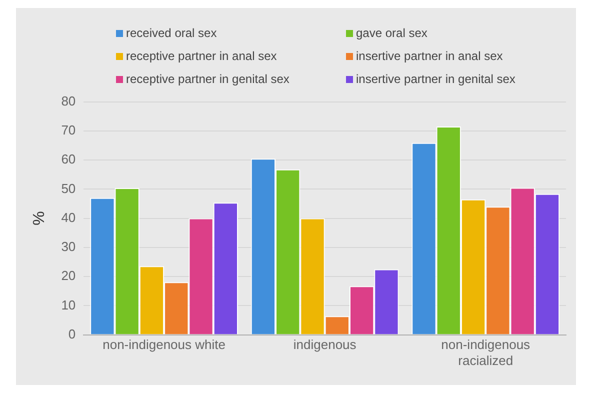  What do you see at coordinates (436, 79) in the screenshot?
I see `legend-label: insertive partner in genital sex` at bounding box center [436, 79].